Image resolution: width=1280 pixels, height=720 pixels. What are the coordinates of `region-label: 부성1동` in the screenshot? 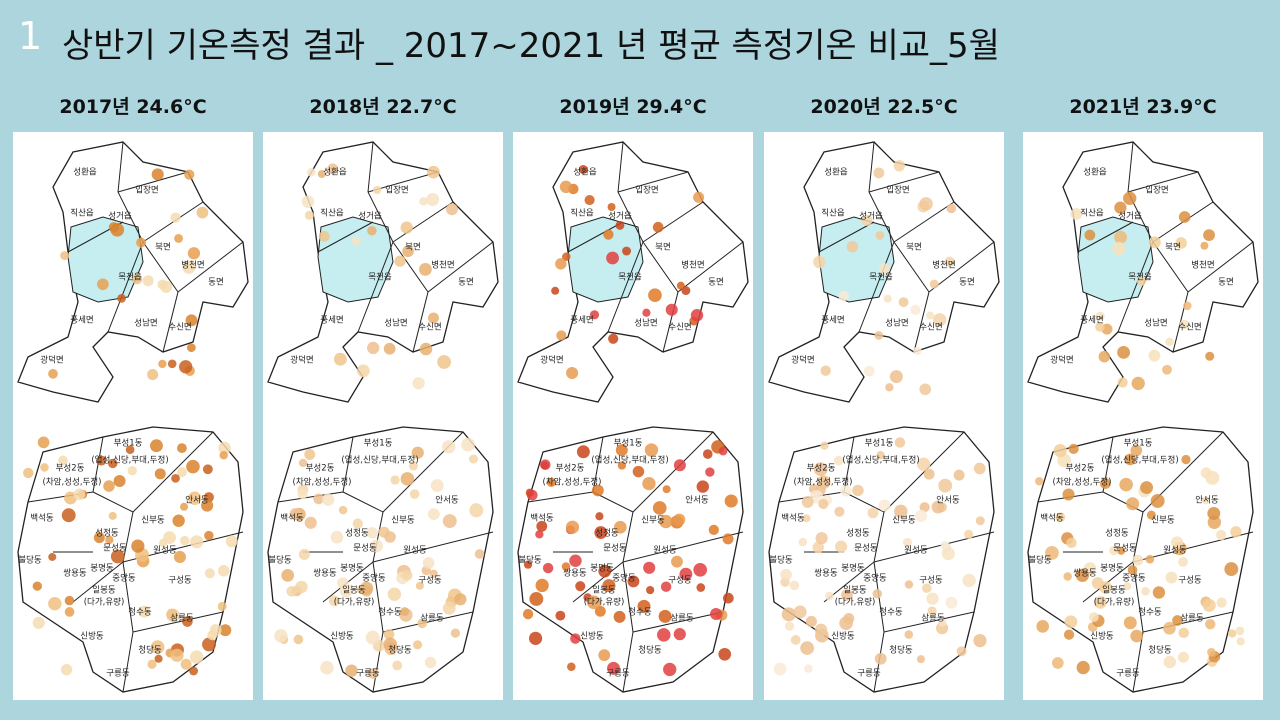 It's located at (128, 444).